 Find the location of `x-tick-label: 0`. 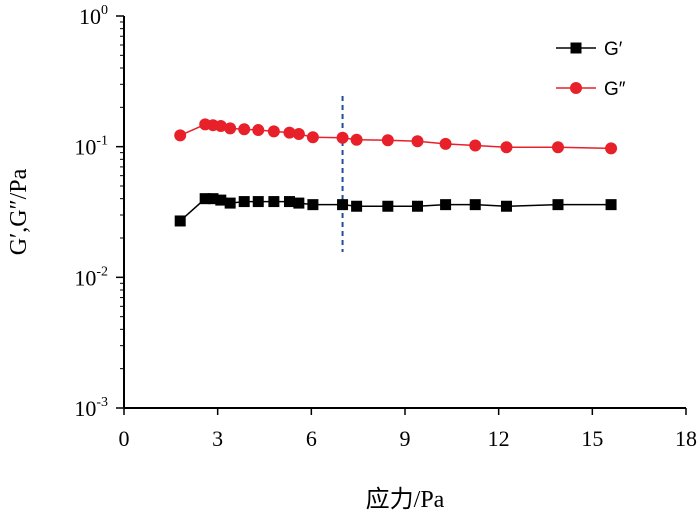

x-tick-label: 0 is located at coordinates (124, 438).